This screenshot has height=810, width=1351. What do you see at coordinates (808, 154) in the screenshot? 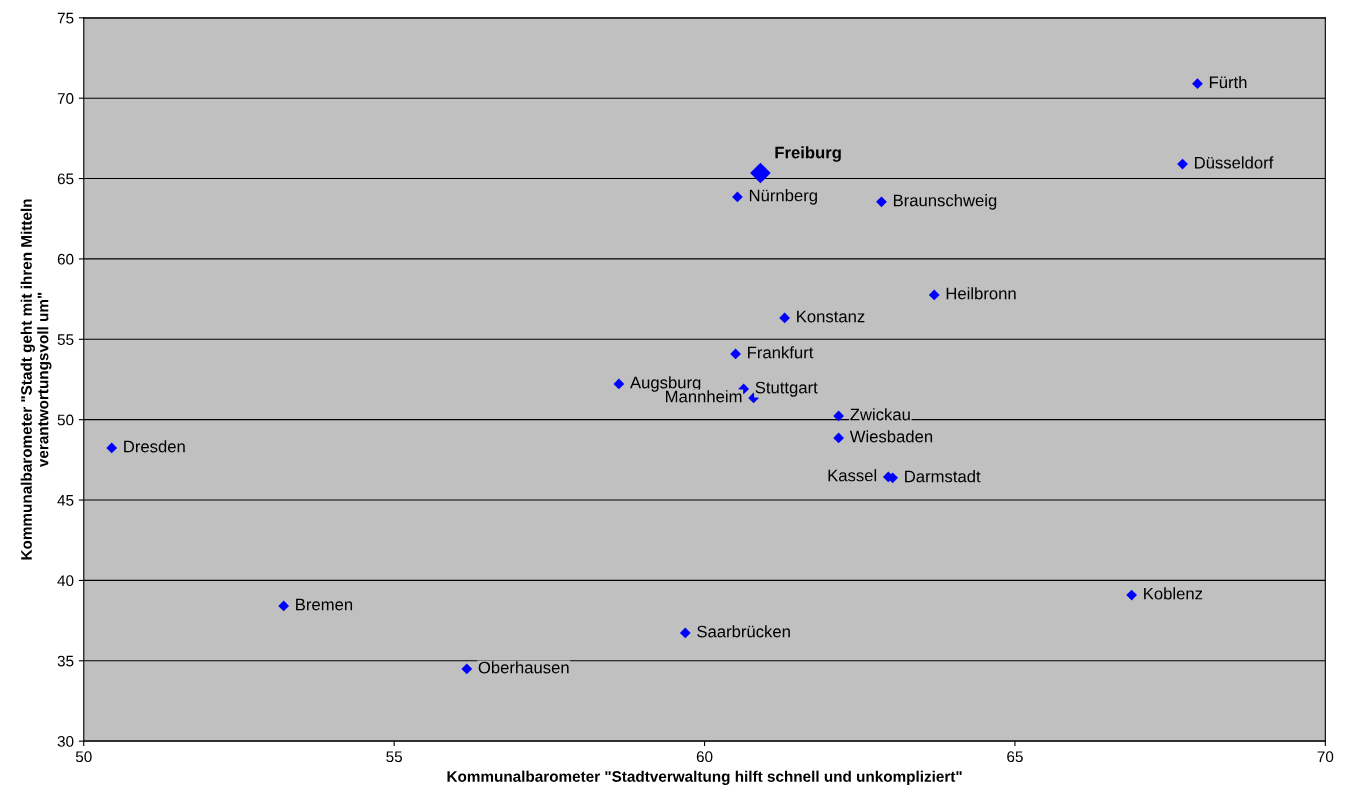
I see `series-label: Freiburg` at bounding box center [808, 154].